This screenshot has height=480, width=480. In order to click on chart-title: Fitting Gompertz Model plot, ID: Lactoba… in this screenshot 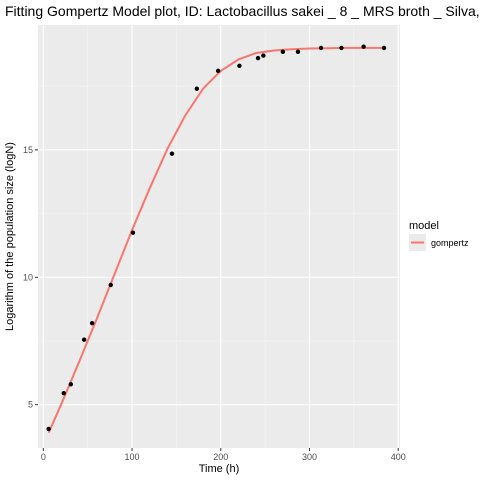, I will do `click(242, 11)`.